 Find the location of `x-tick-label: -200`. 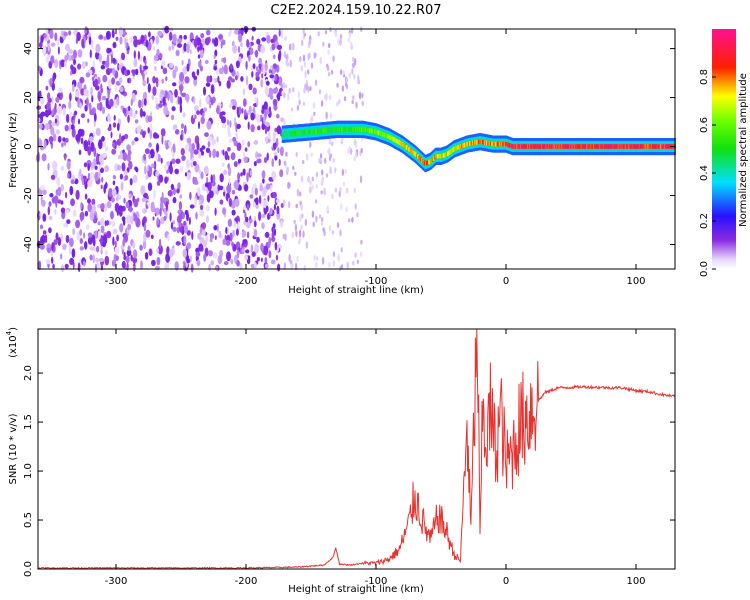

x-tick-label: -200 is located at coordinates (246, 581).